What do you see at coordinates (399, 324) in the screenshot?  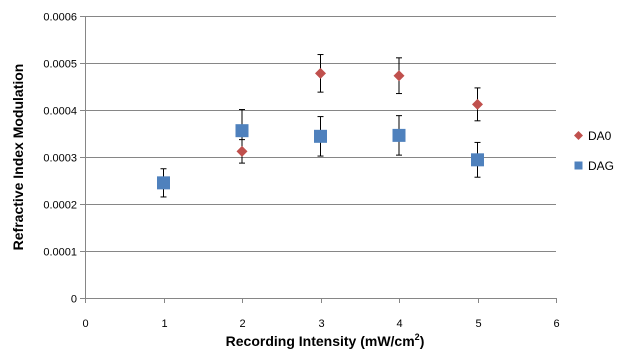 I see `x-tick-label: 4` at bounding box center [399, 324].